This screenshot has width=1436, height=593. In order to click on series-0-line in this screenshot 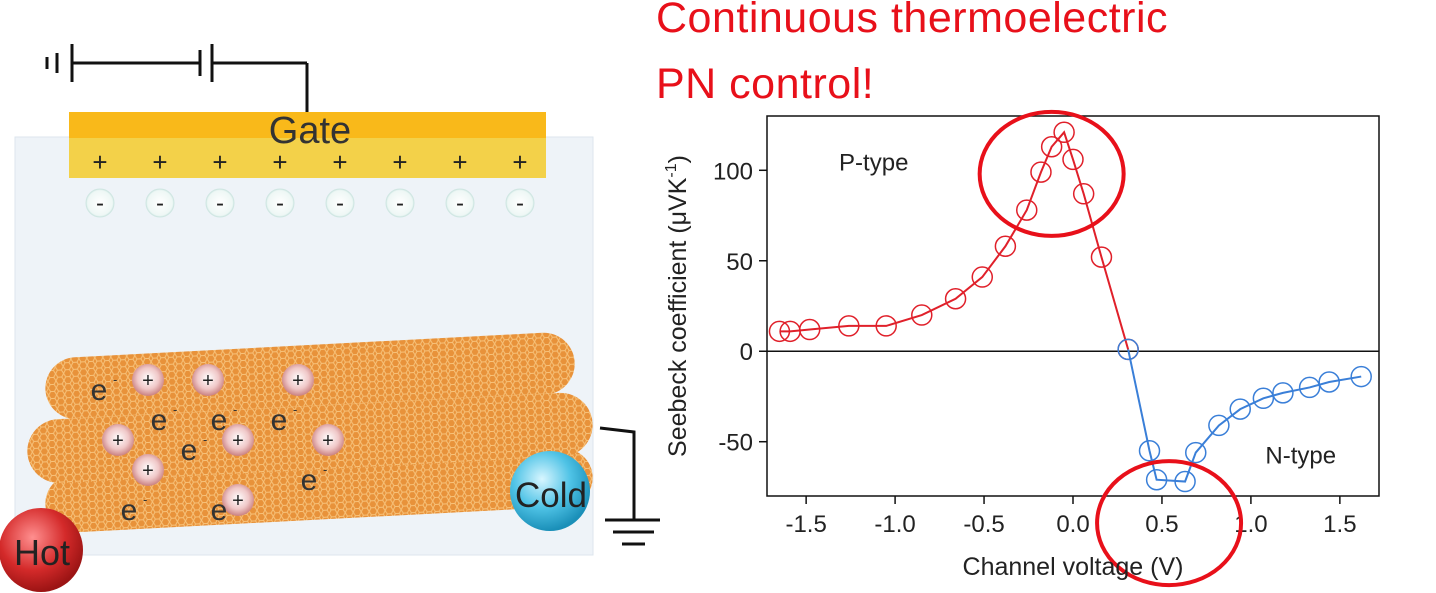, I will do `click(954, 240)`.